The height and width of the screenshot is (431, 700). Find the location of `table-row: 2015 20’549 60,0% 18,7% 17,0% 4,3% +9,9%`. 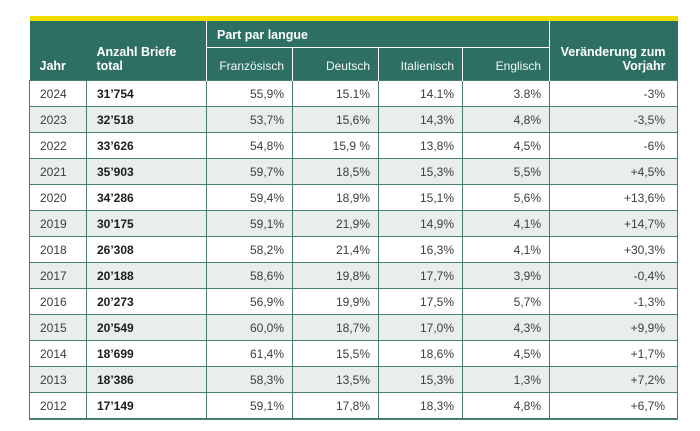

table-row: 2015 20’549 60,0% 18,7% 17,0% 4,3% +9,9% is located at coordinates (353, 327).